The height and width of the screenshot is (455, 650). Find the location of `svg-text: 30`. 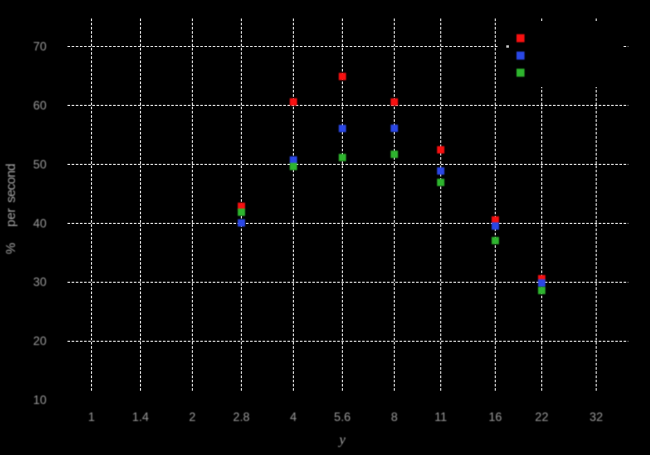

svg-text: 30 is located at coordinates (40, 282).